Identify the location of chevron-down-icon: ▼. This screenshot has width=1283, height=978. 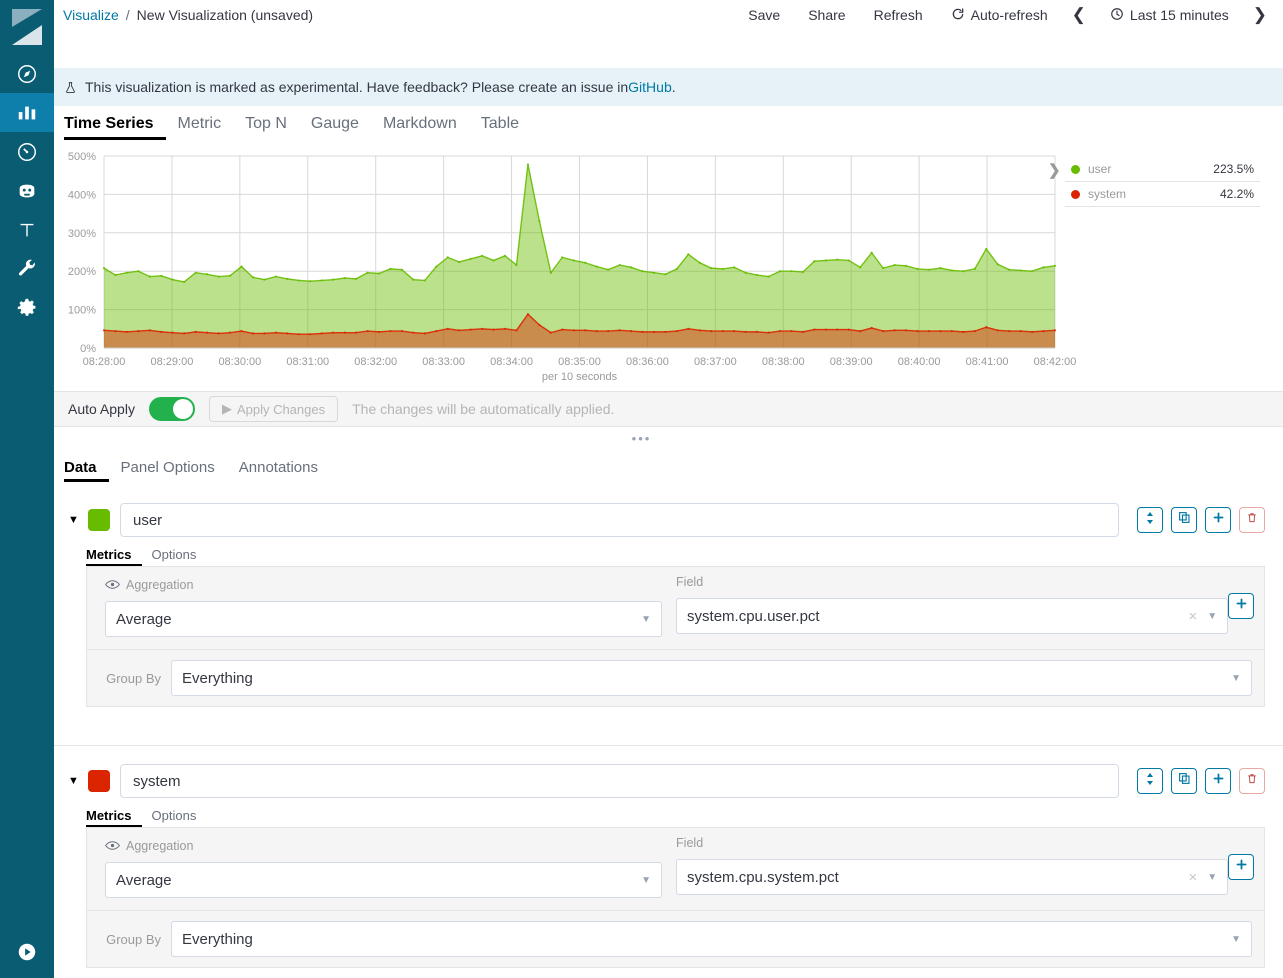
(646, 619).